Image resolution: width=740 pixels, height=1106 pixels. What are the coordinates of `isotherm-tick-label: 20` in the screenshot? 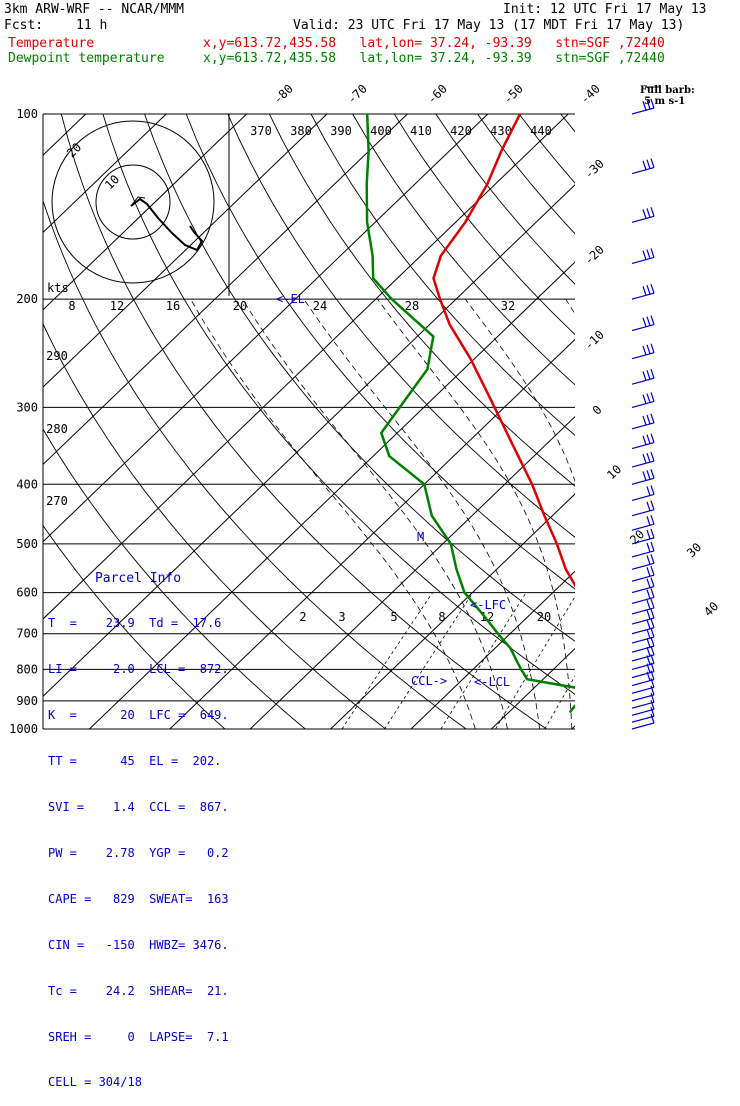 It's located at (637, 537).